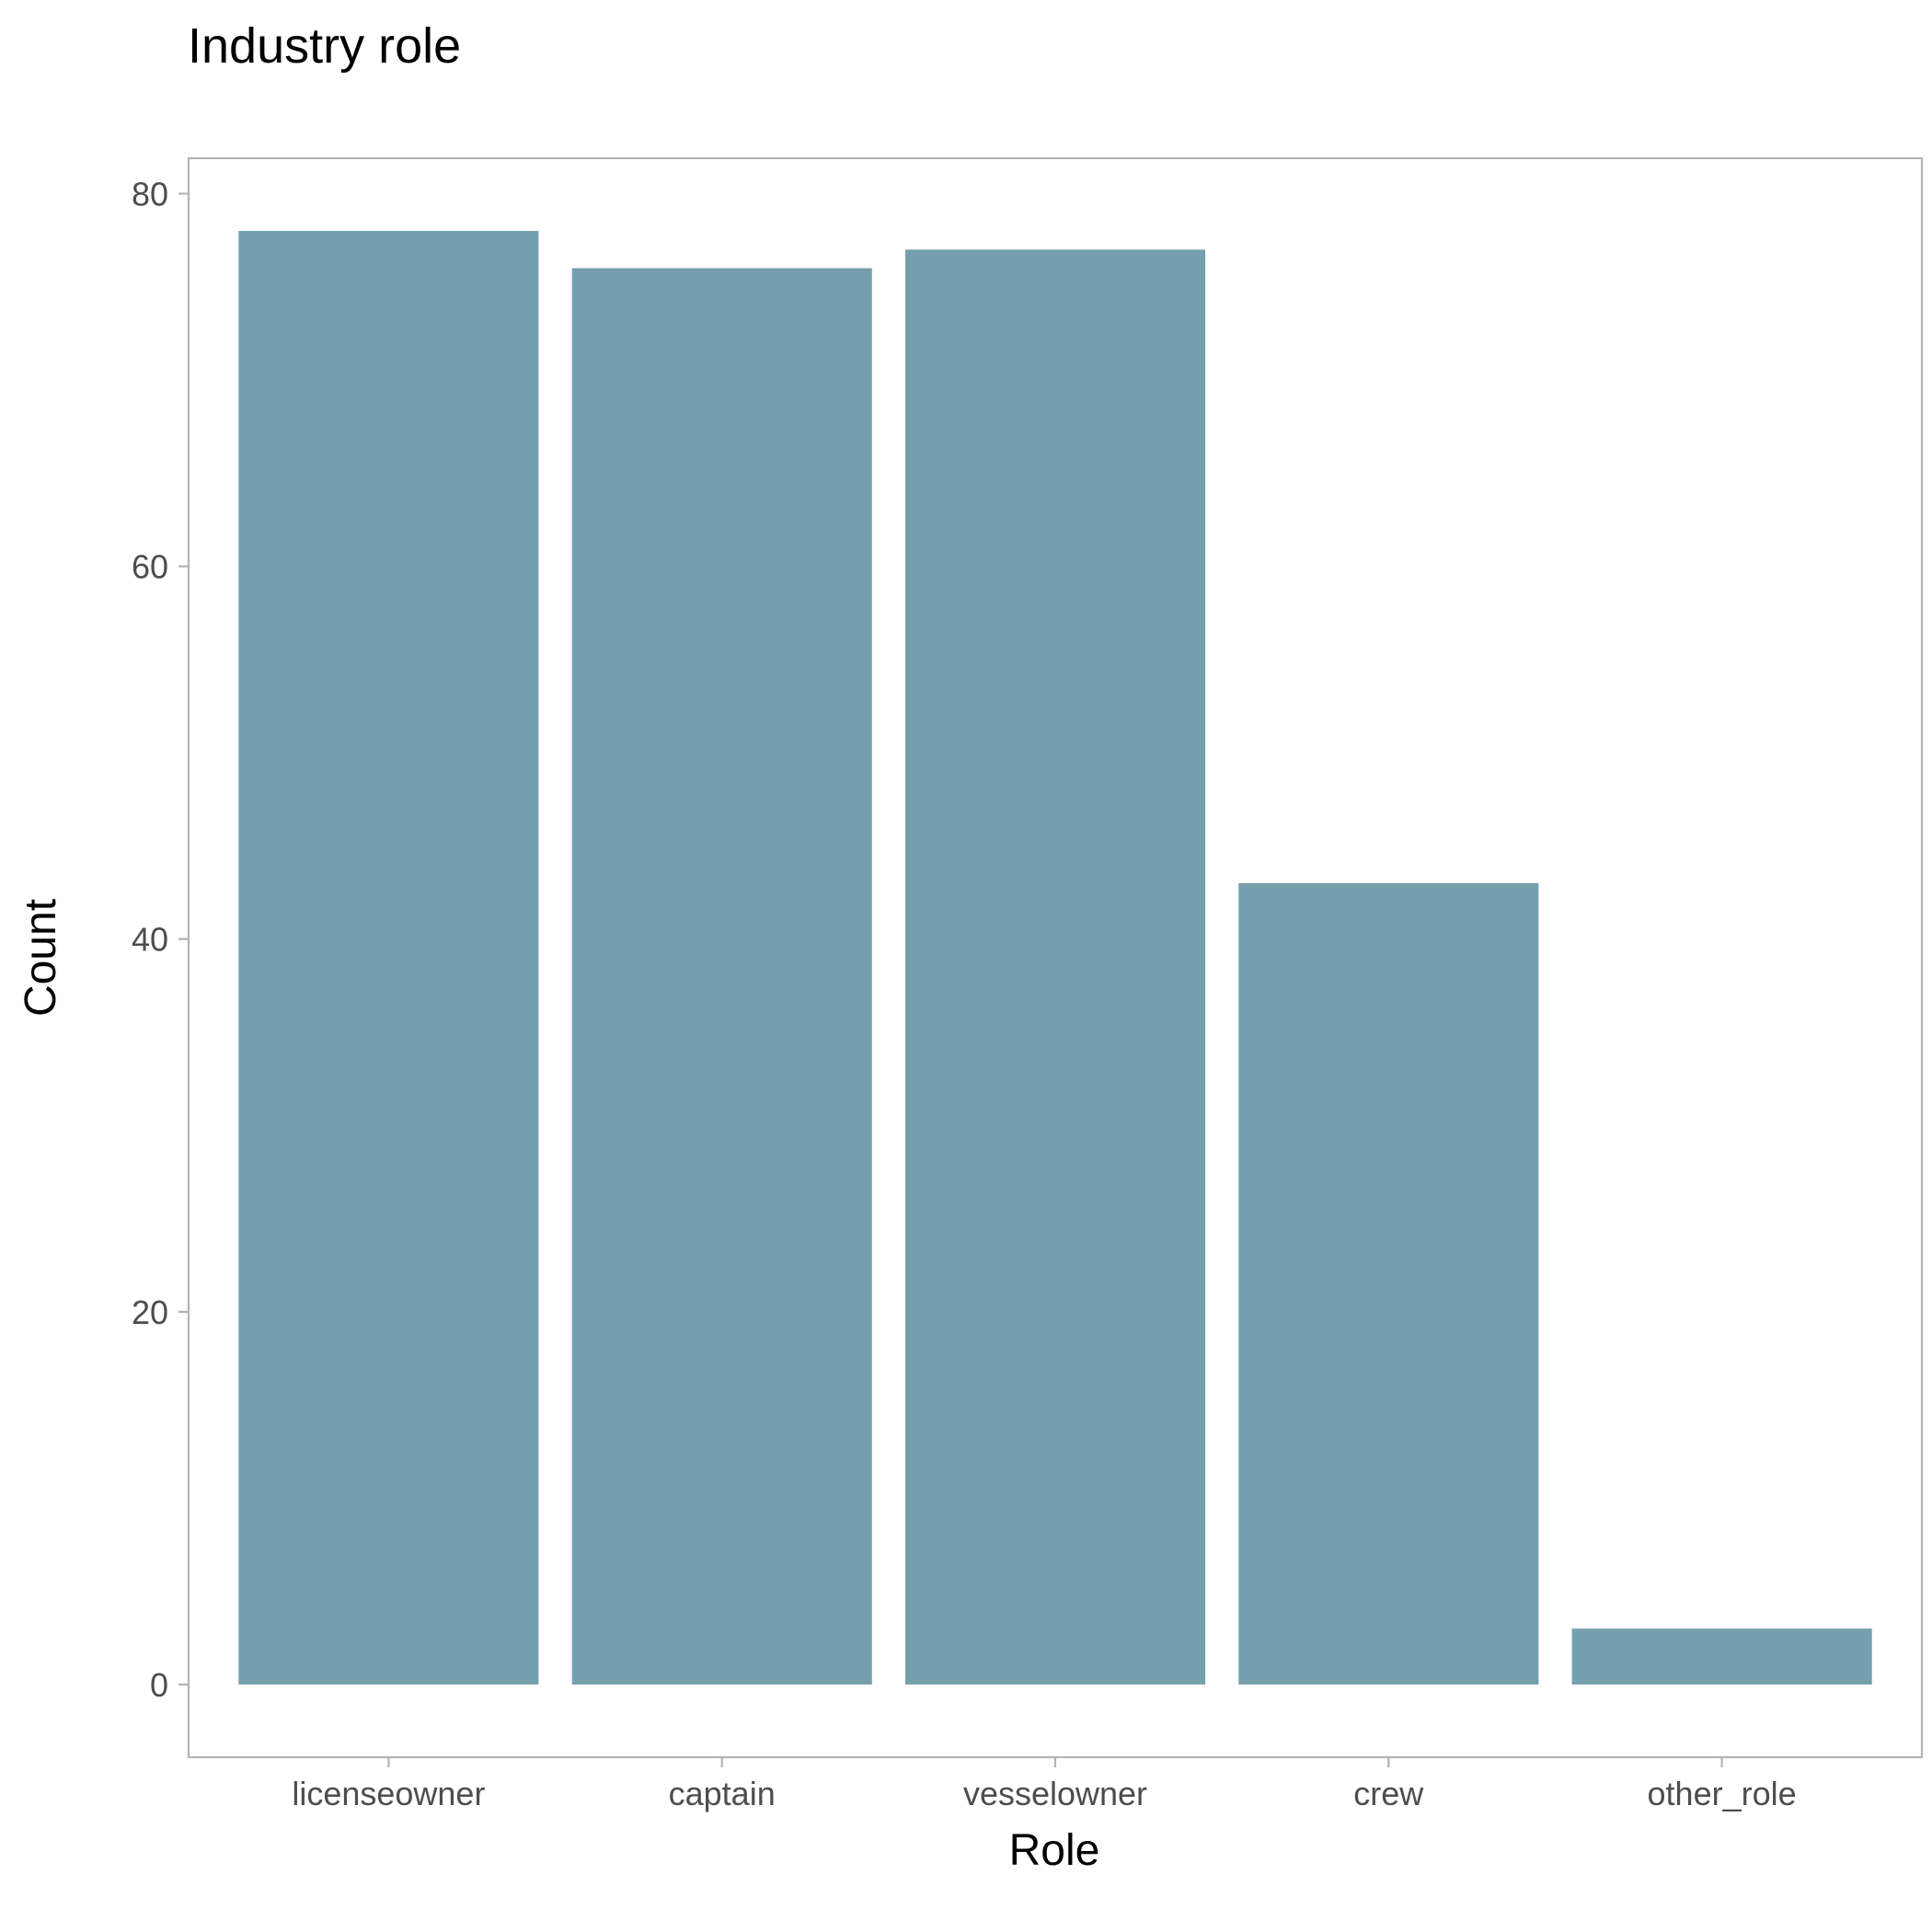 This screenshot has height=1932, width=1932. I want to click on x-tick-label: captain, so click(722, 1793).